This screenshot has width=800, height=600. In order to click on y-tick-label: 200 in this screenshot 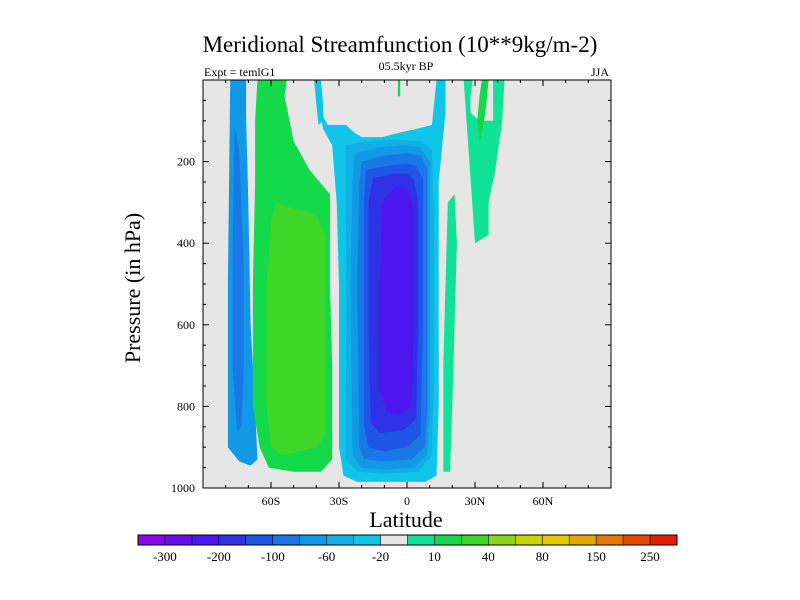, I will do `click(186, 162)`.